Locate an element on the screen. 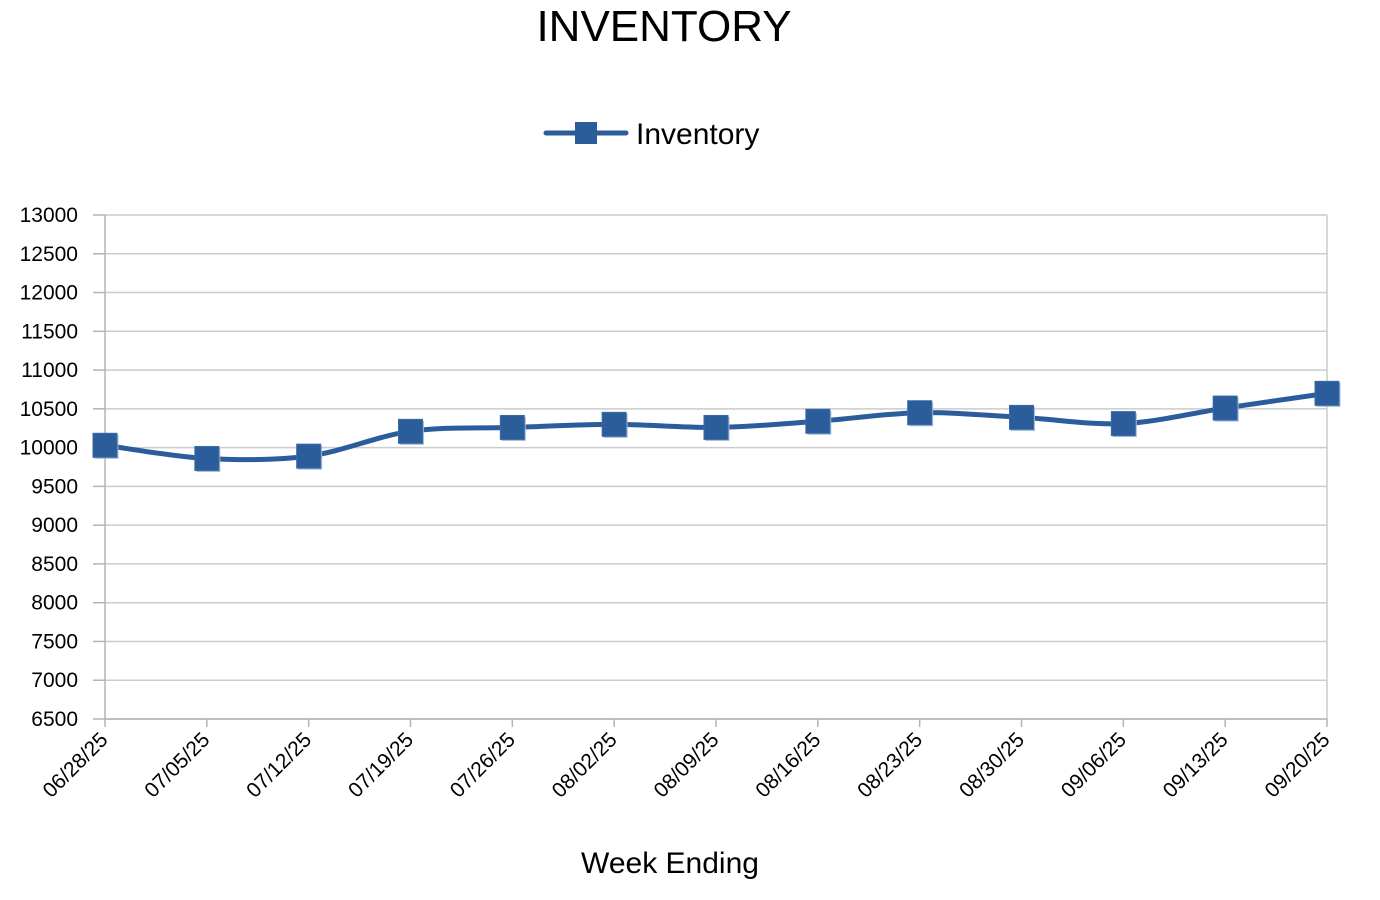 The width and height of the screenshot is (1380, 900). y-tick-label: 6500 is located at coordinates (54, 719).